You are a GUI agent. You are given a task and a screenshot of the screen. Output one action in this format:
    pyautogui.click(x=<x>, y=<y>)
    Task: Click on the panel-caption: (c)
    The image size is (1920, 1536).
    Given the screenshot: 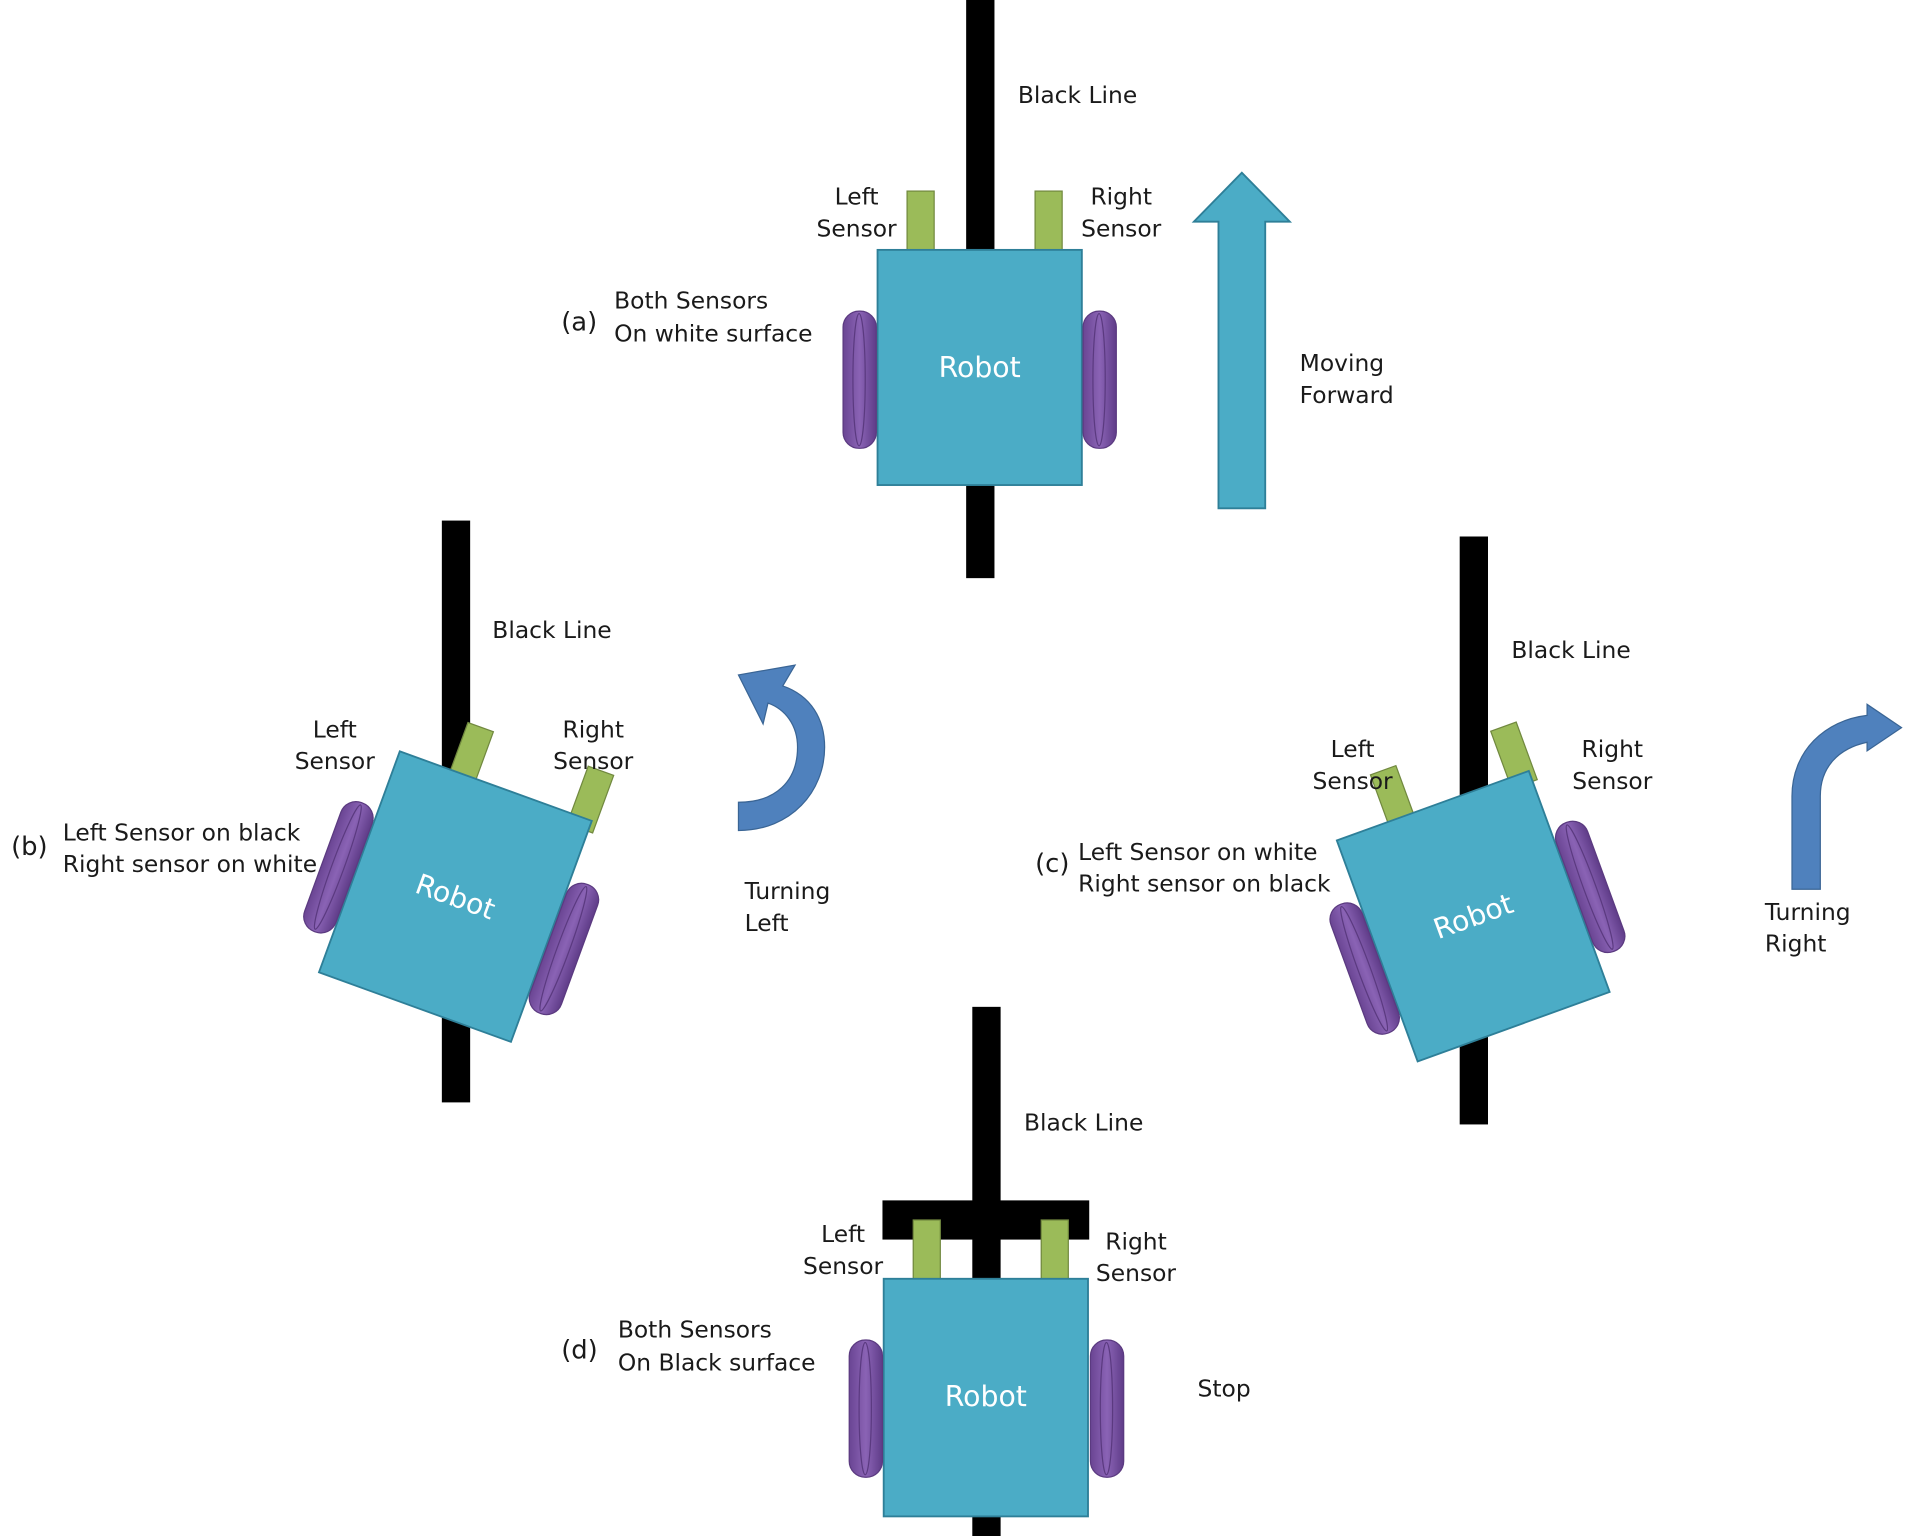 What is the action you would take?
    pyautogui.click(x=1052, y=864)
    